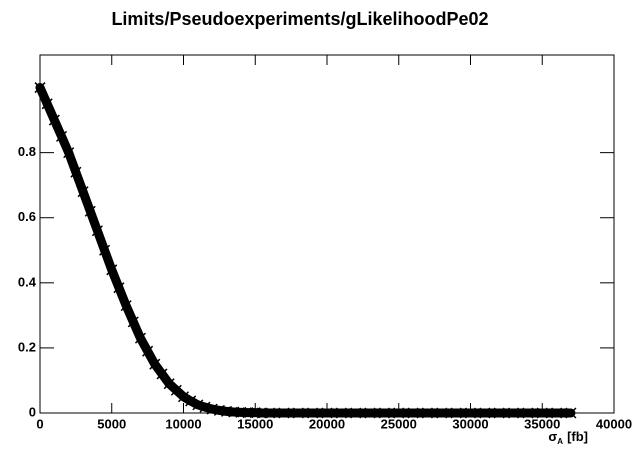  Describe the element at coordinates (111, 423) in the screenshot. I see `x-tick-label: 5000` at that location.